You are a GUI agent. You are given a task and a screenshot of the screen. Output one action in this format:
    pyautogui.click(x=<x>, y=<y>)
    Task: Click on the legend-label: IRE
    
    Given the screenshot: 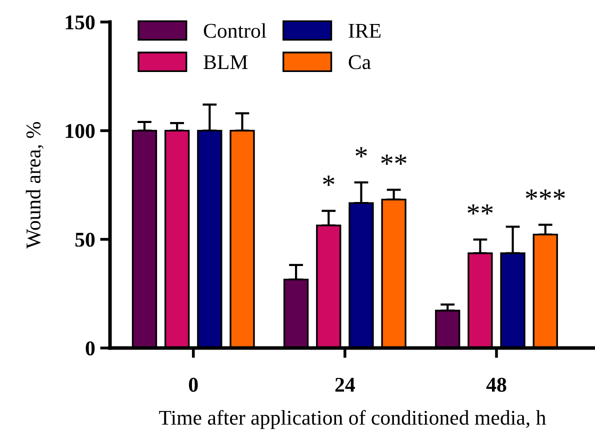 What is the action you would take?
    pyautogui.click(x=364, y=31)
    